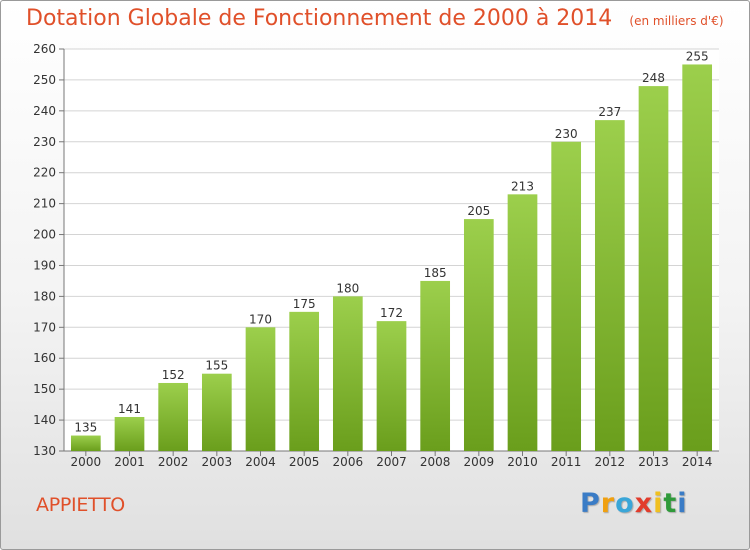  Describe the element at coordinates (625, 503) in the screenshot. I see `logo-letter: o` at that location.